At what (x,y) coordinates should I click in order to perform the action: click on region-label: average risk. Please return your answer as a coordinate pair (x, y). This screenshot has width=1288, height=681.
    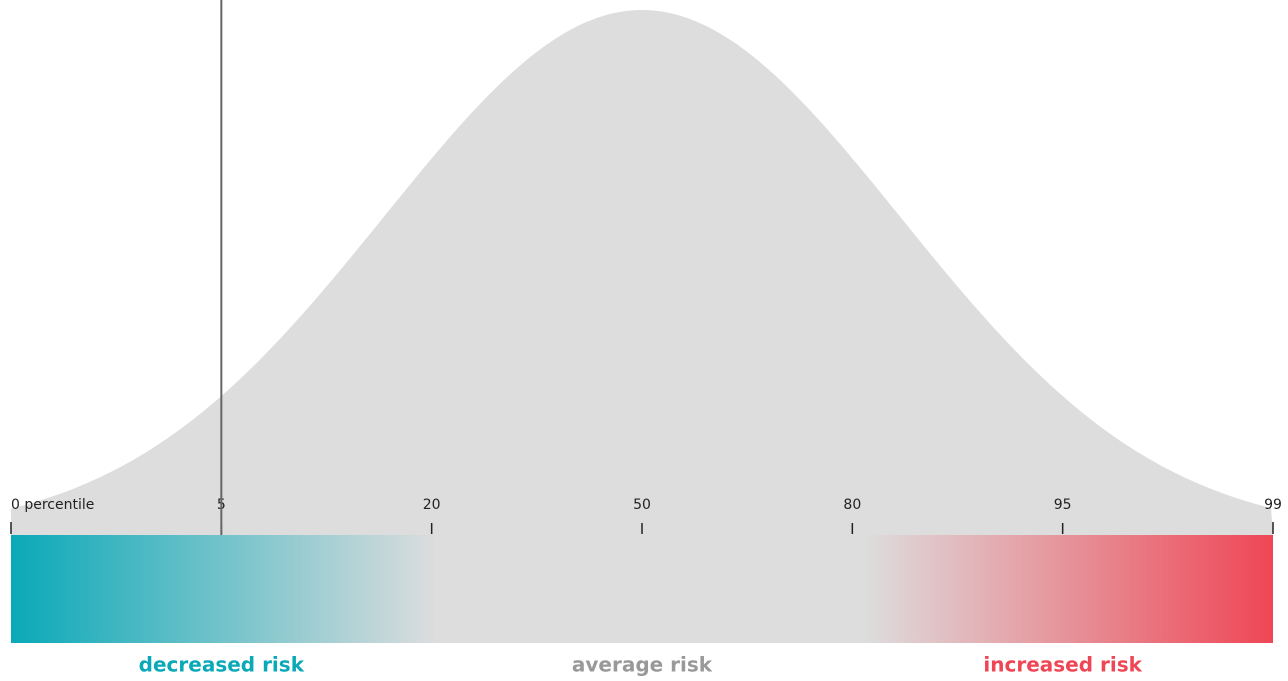
    Looking at the image, I should click on (642, 665).